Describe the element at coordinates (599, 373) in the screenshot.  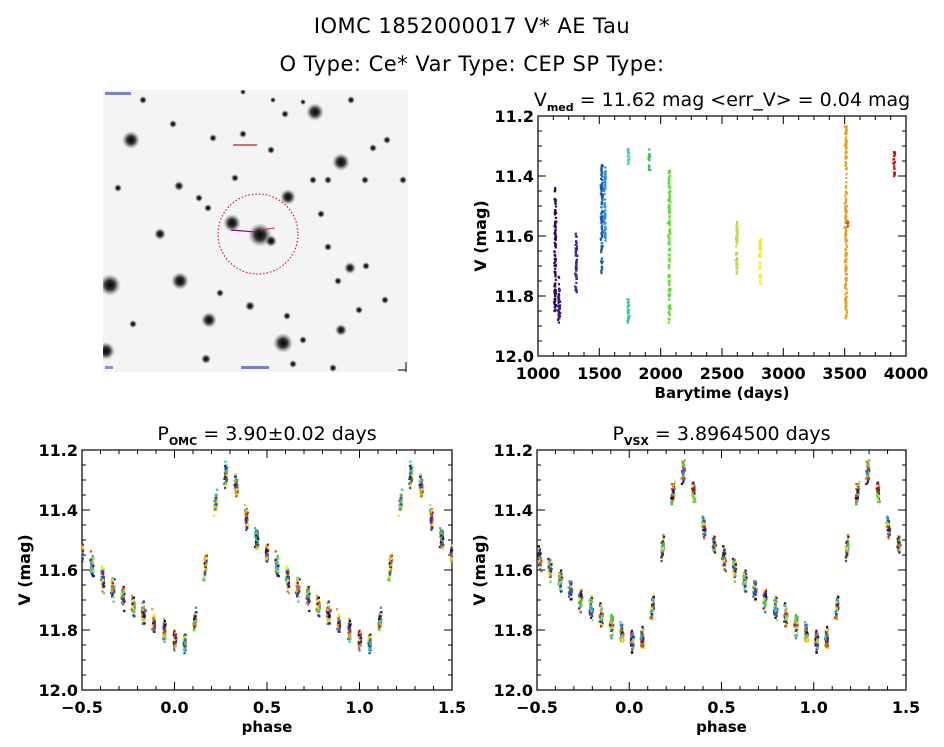
I see `x-tick-label: 1500` at that location.